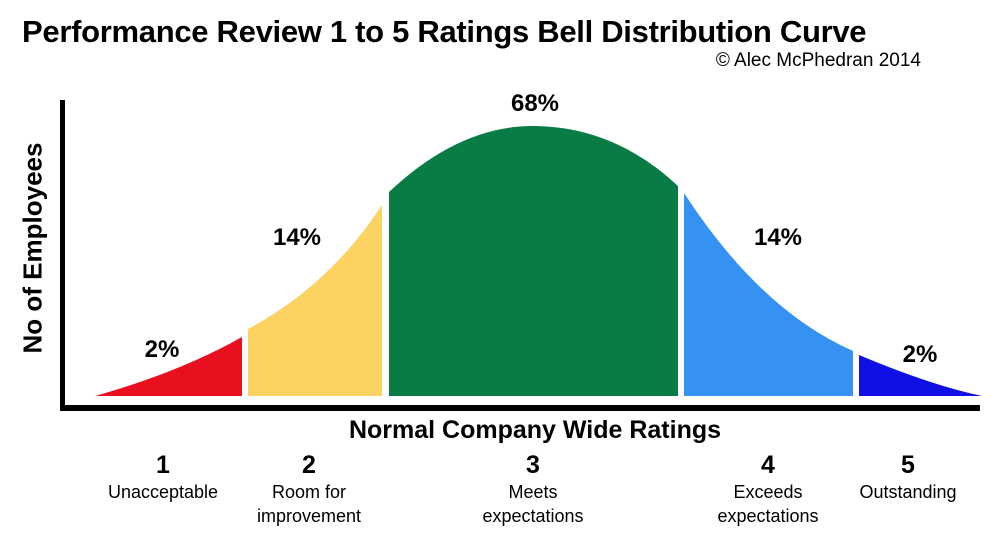 Image resolution: width=1003 pixels, height=553 pixels. I want to click on copyright-subtitle: © Alec McPhedran 2014, so click(818, 60).